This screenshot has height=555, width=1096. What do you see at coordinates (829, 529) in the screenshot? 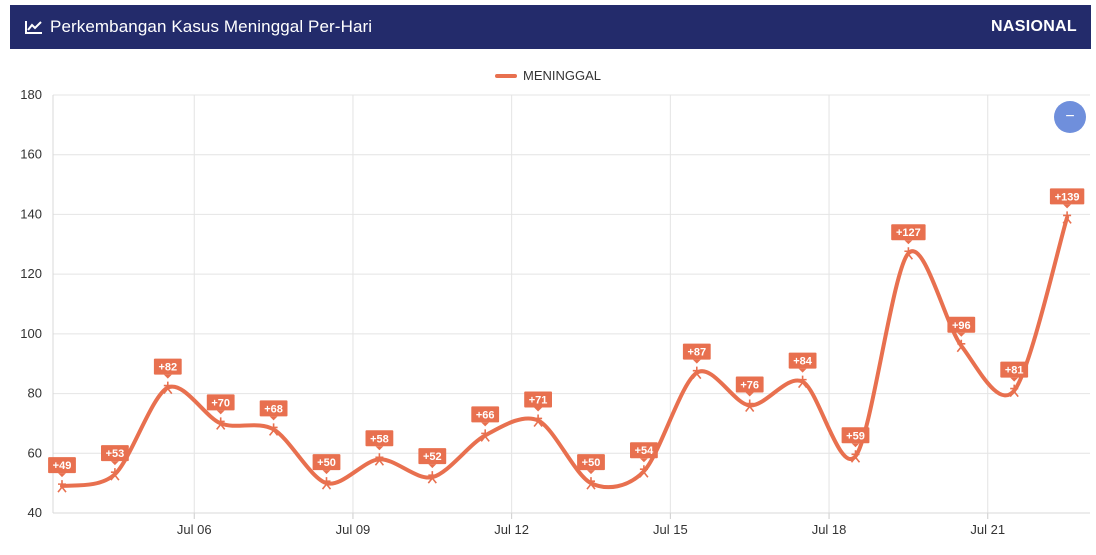
I see `x-tick-label: Jul 18` at bounding box center [829, 529].